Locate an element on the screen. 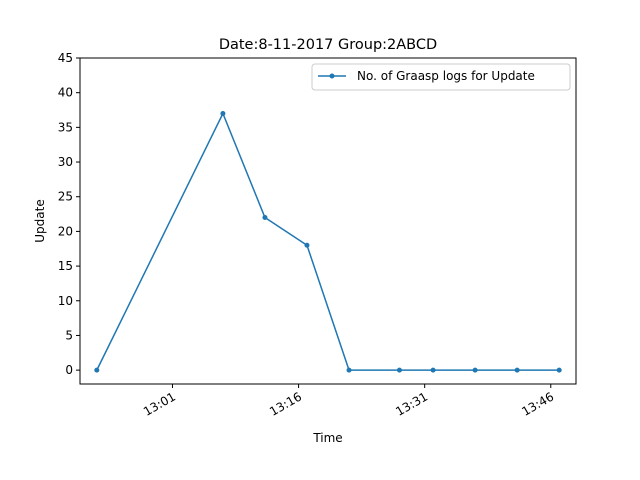  x-tick-label: 13:01 is located at coordinates (159, 403).